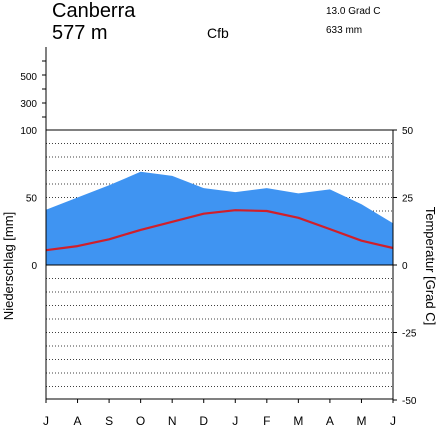 The height and width of the screenshot is (428, 438). I want to click on left-tick-label: 0, so click(34, 266).